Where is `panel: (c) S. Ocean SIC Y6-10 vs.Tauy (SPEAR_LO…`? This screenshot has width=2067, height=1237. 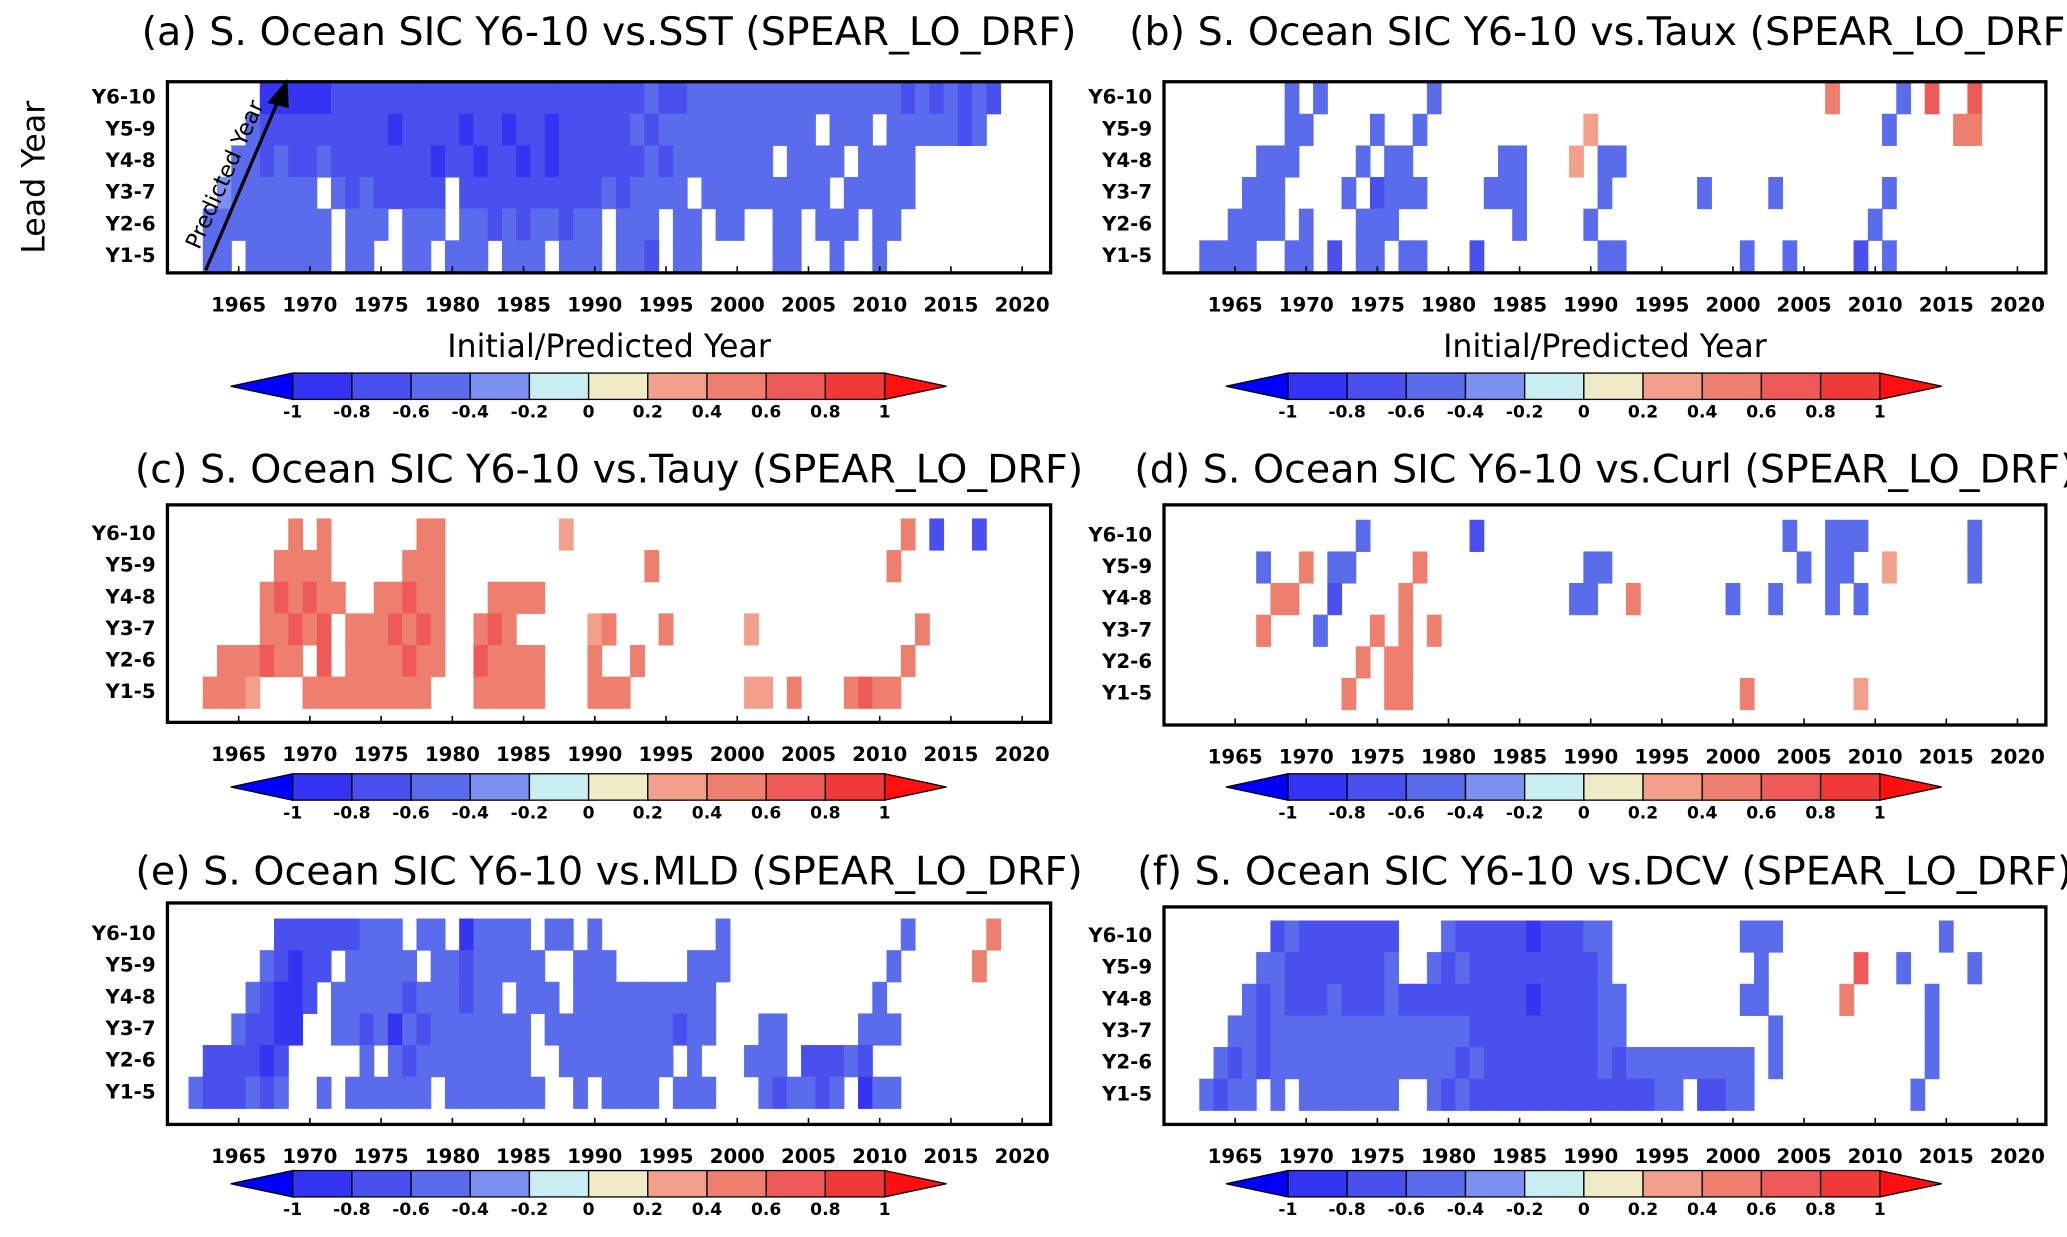
panel: (c) S. Ocean SIC Y6-10 vs.Tauy (SPEAR_LO… is located at coordinates (587, 634).